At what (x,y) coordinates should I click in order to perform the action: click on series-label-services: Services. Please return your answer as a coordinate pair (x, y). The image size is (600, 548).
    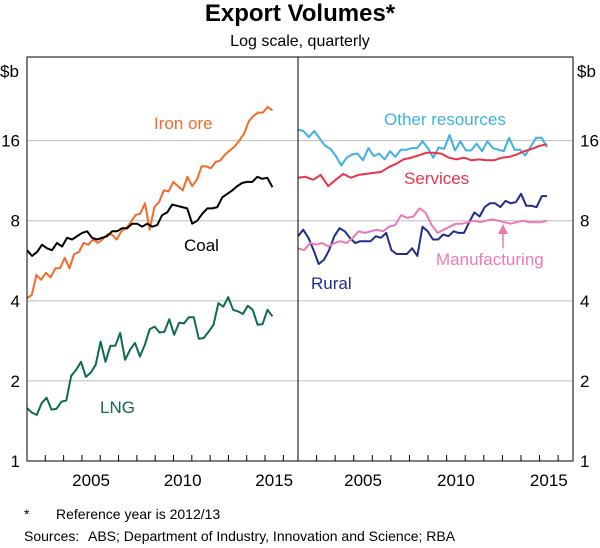
    Looking at the image, I should click on (437, 178).